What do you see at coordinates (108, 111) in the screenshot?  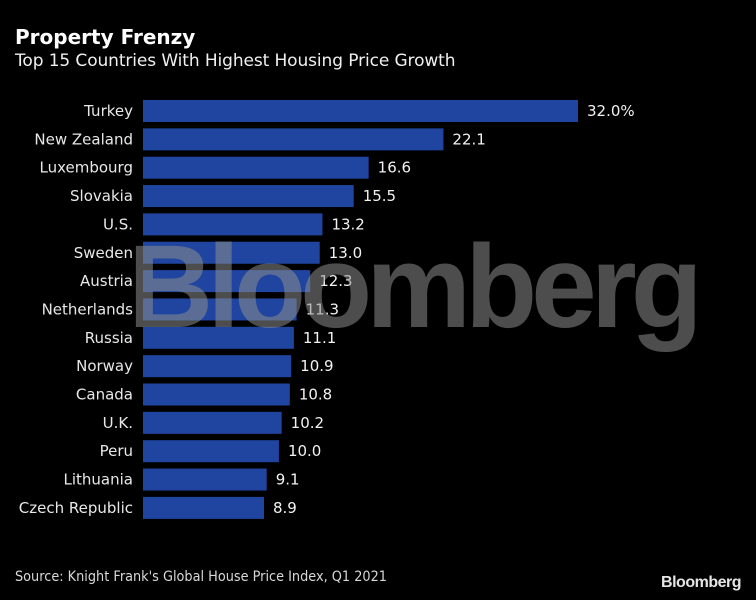 I see `category-label: Turkey` at bounding box center [108, 111].